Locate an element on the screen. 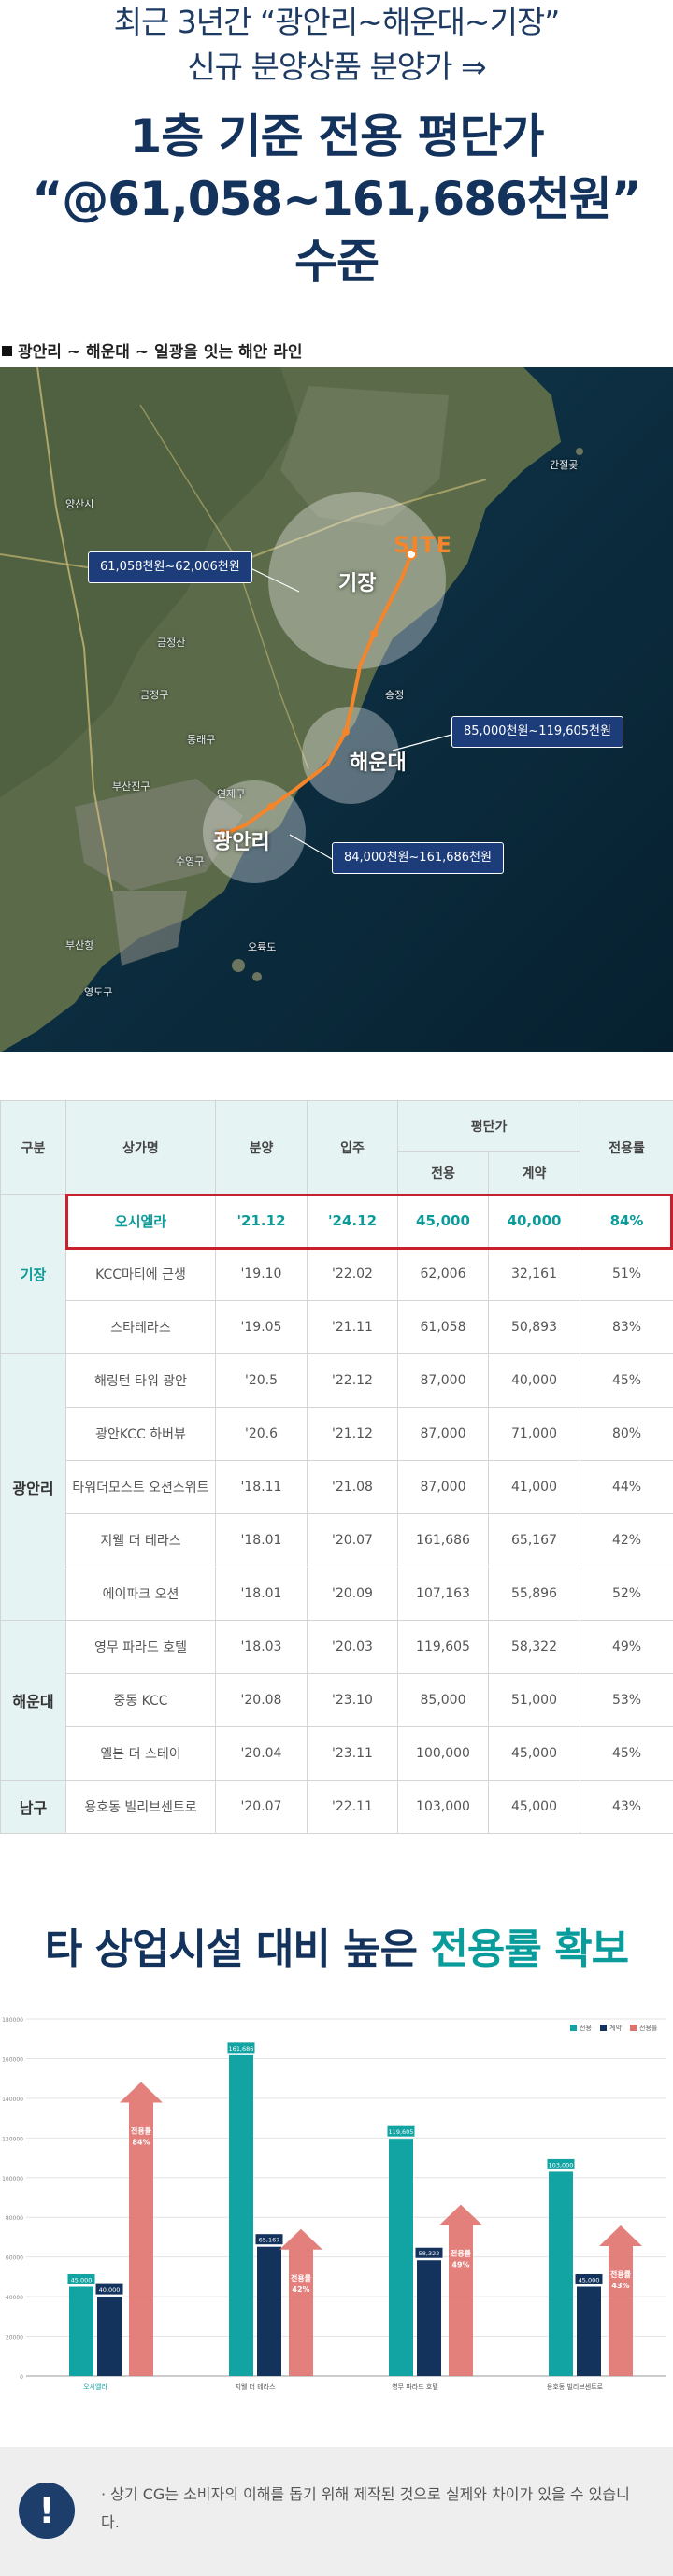 This screenshot has height=2576, width=673. cell-sale: '20.08 is located at coordinates (261, 1700).